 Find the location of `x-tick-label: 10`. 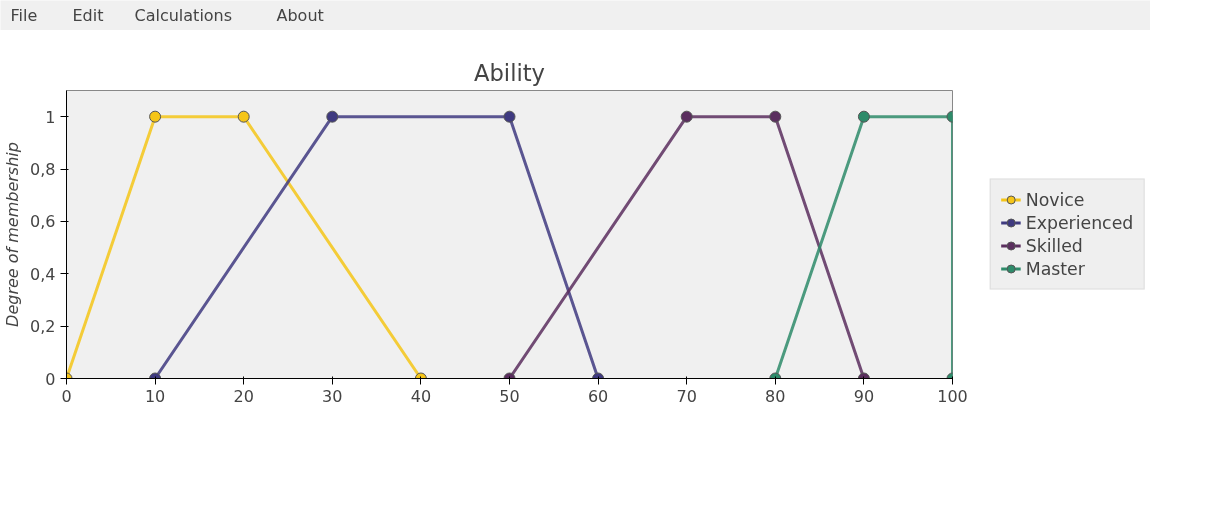

x-tick-label: 10 is located at coordinates (155, 396).